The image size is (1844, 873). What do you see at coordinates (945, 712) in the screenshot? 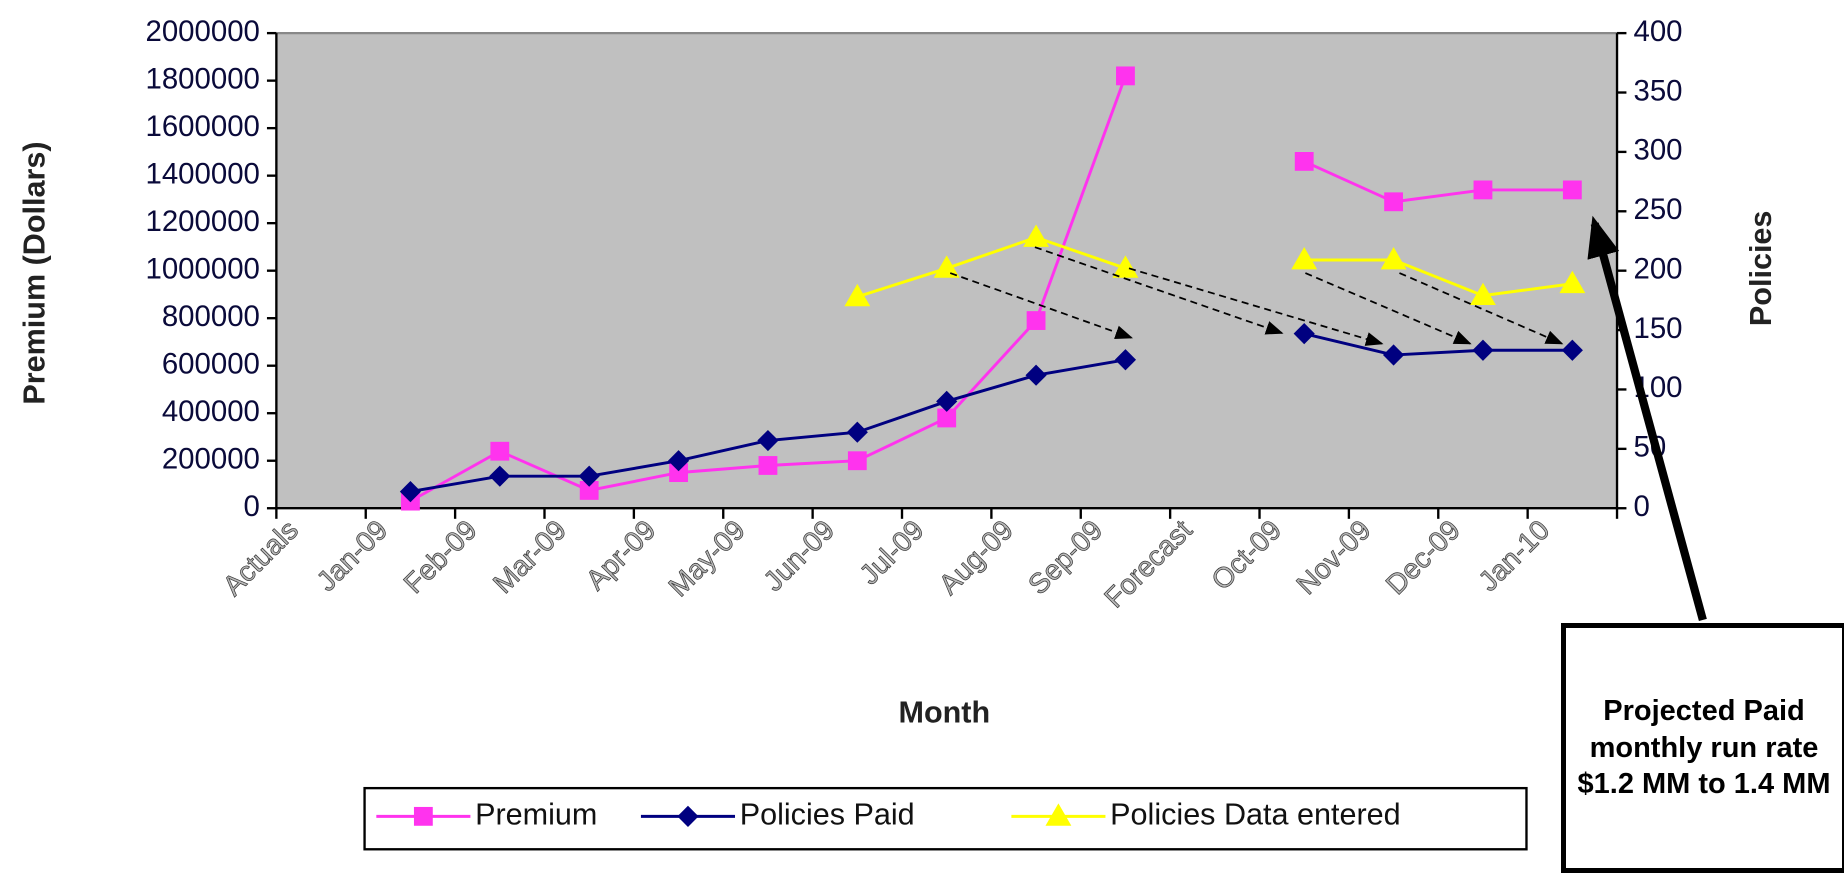
I see `x-axis-title: Month` at bounding box center [945, 712].